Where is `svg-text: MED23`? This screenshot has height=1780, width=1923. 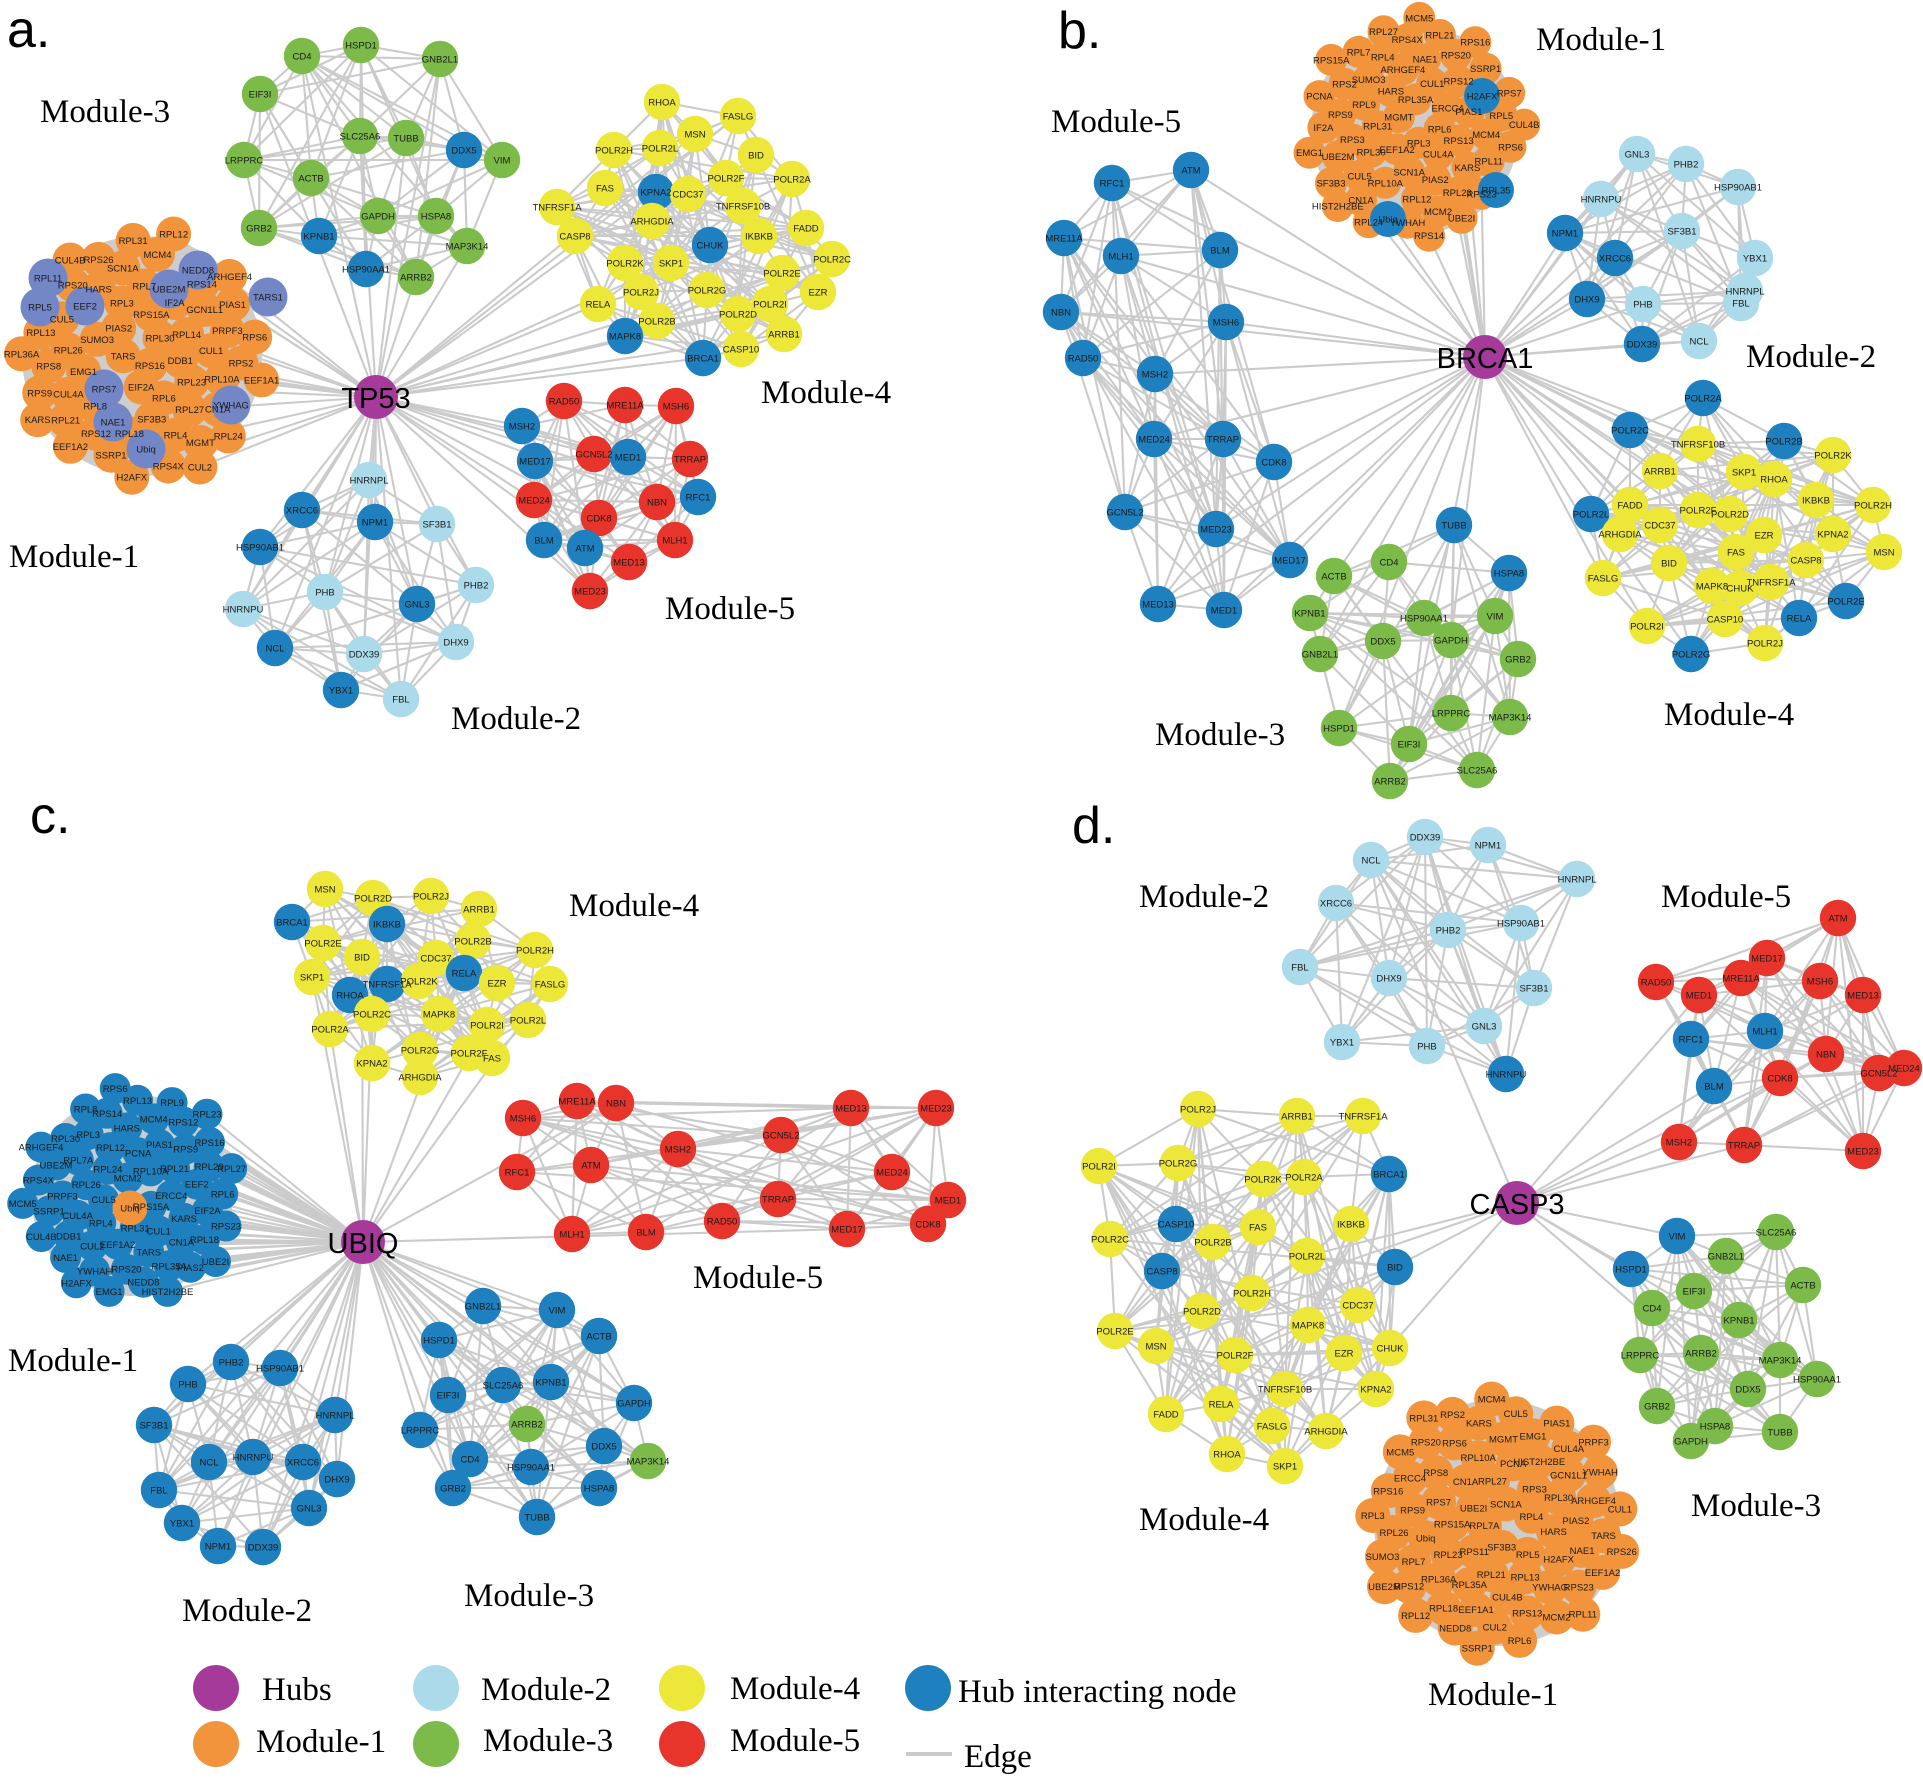 svg-text: MED23 is located at coordinates (590, 592).